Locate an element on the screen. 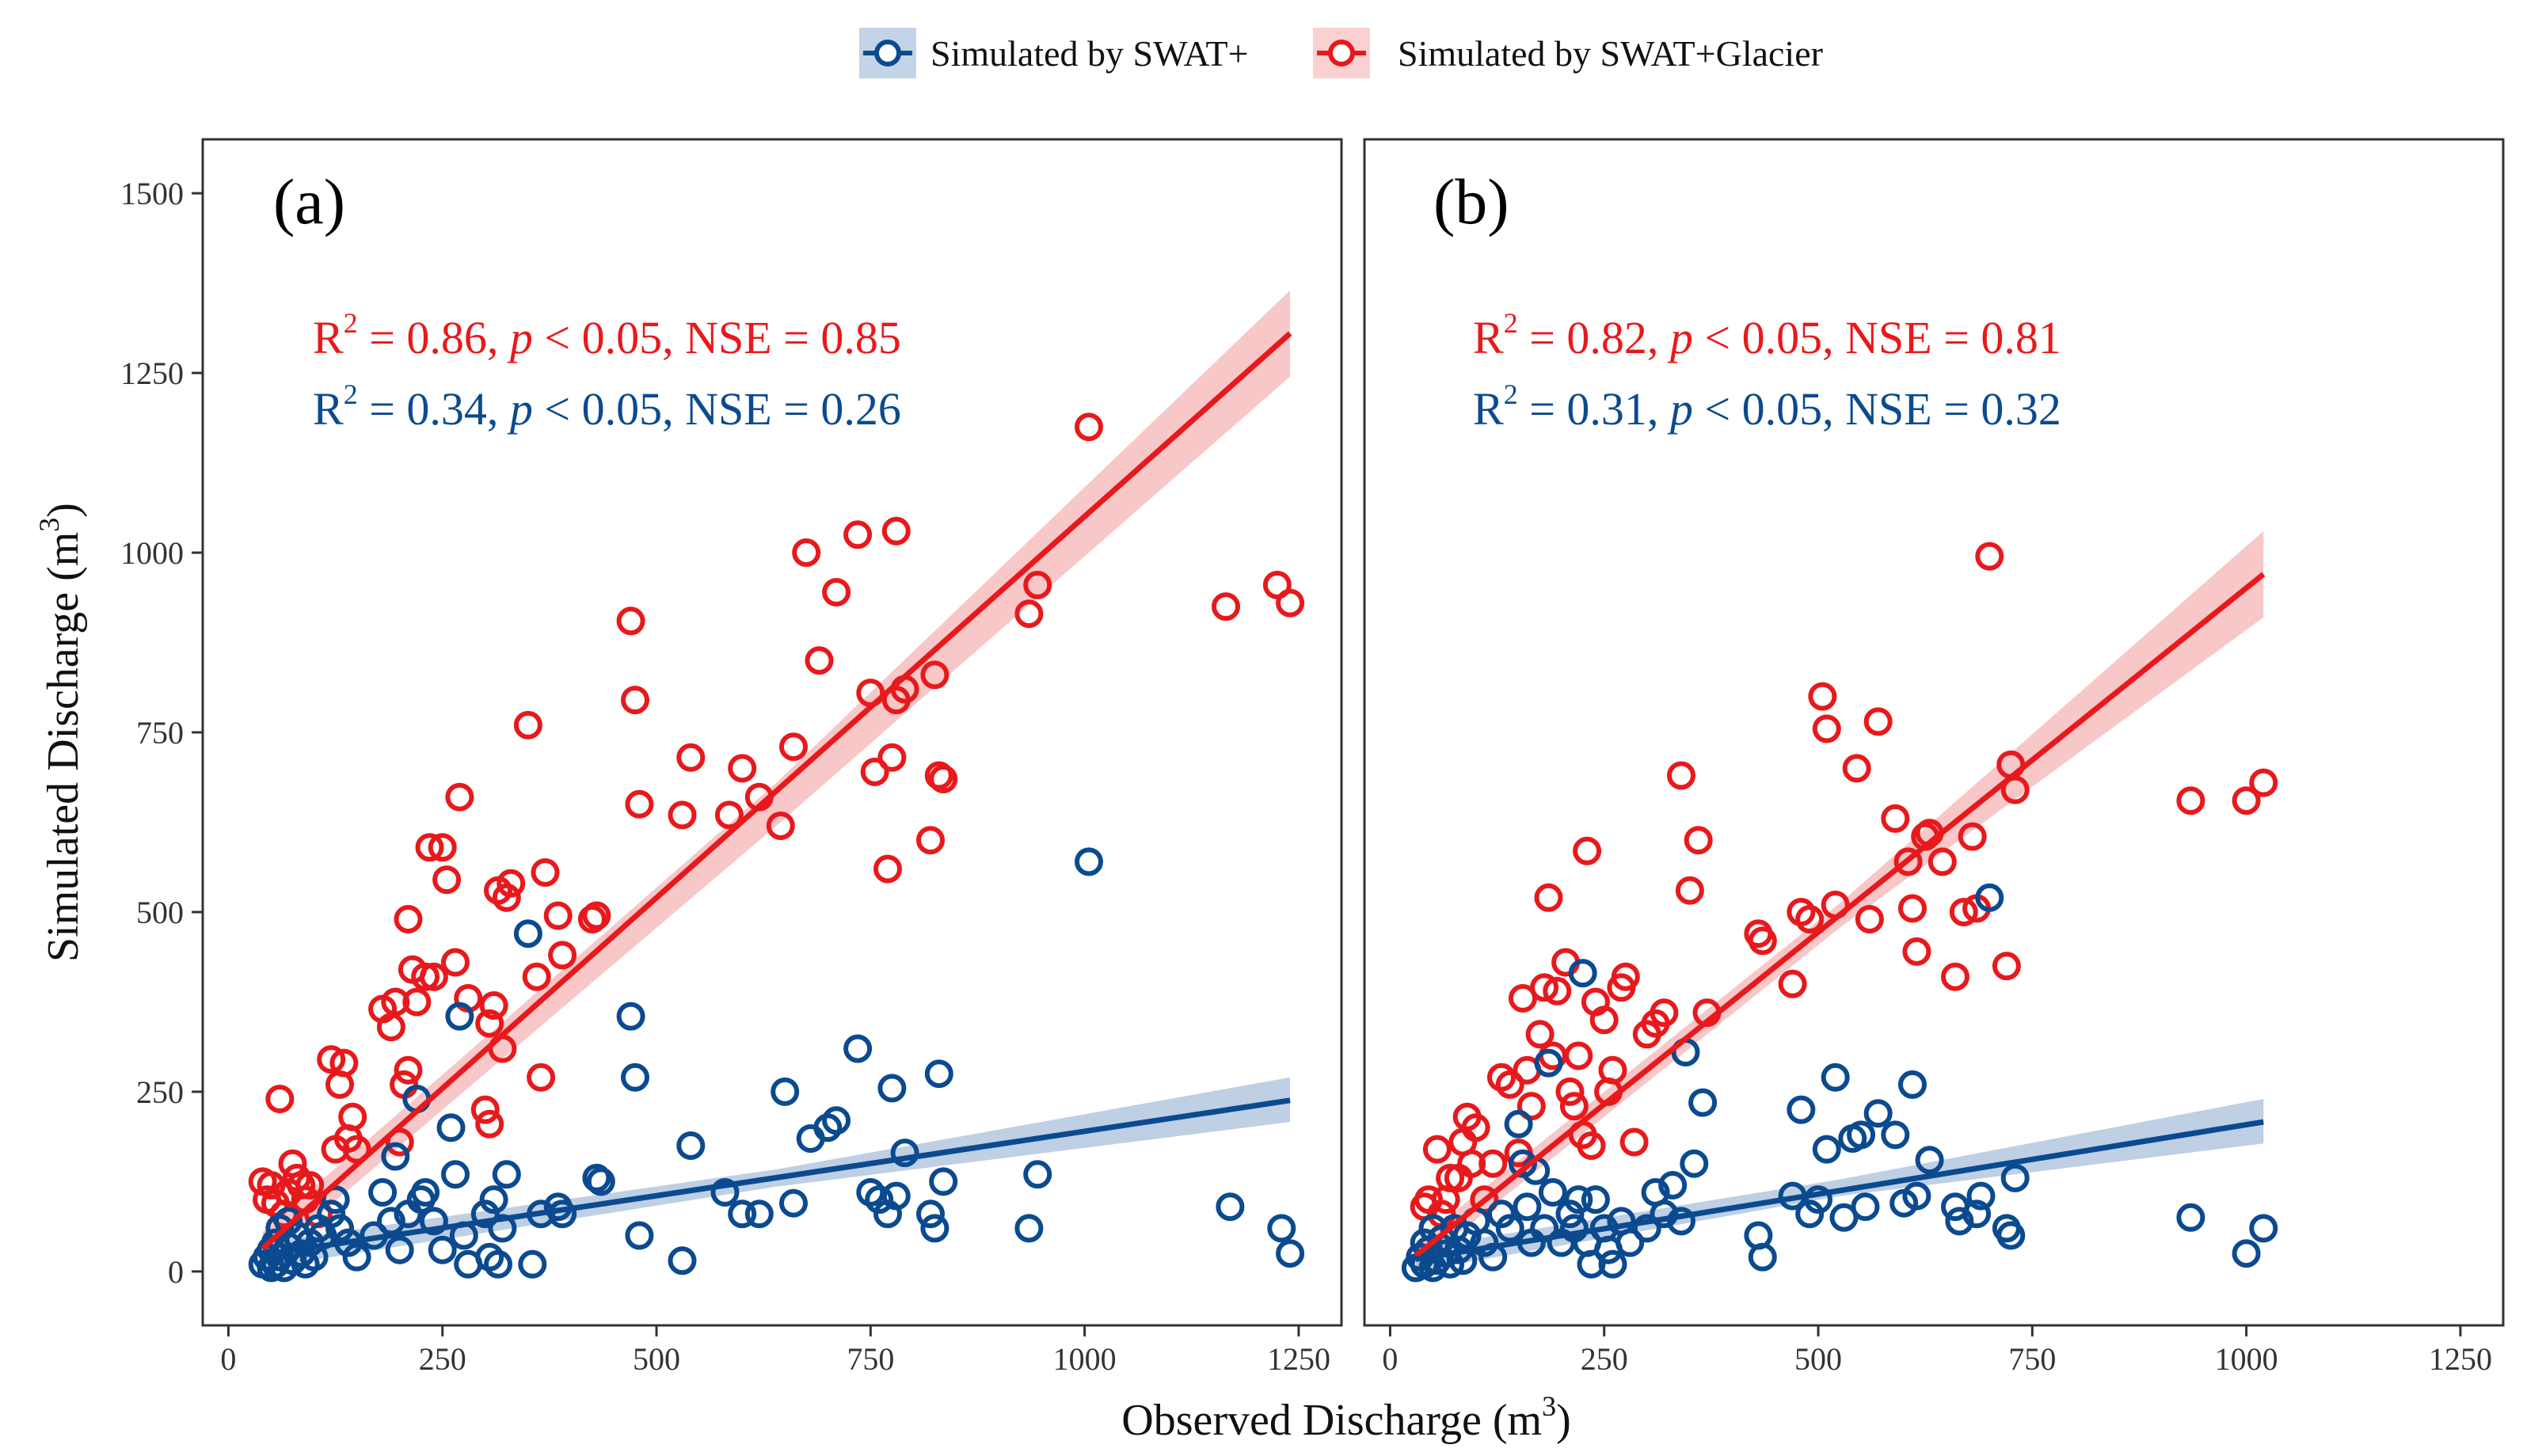 The width and height of the screenshot is (2523, 1456). confidence-band-swat-plus is located at coordinates (777, 1172).